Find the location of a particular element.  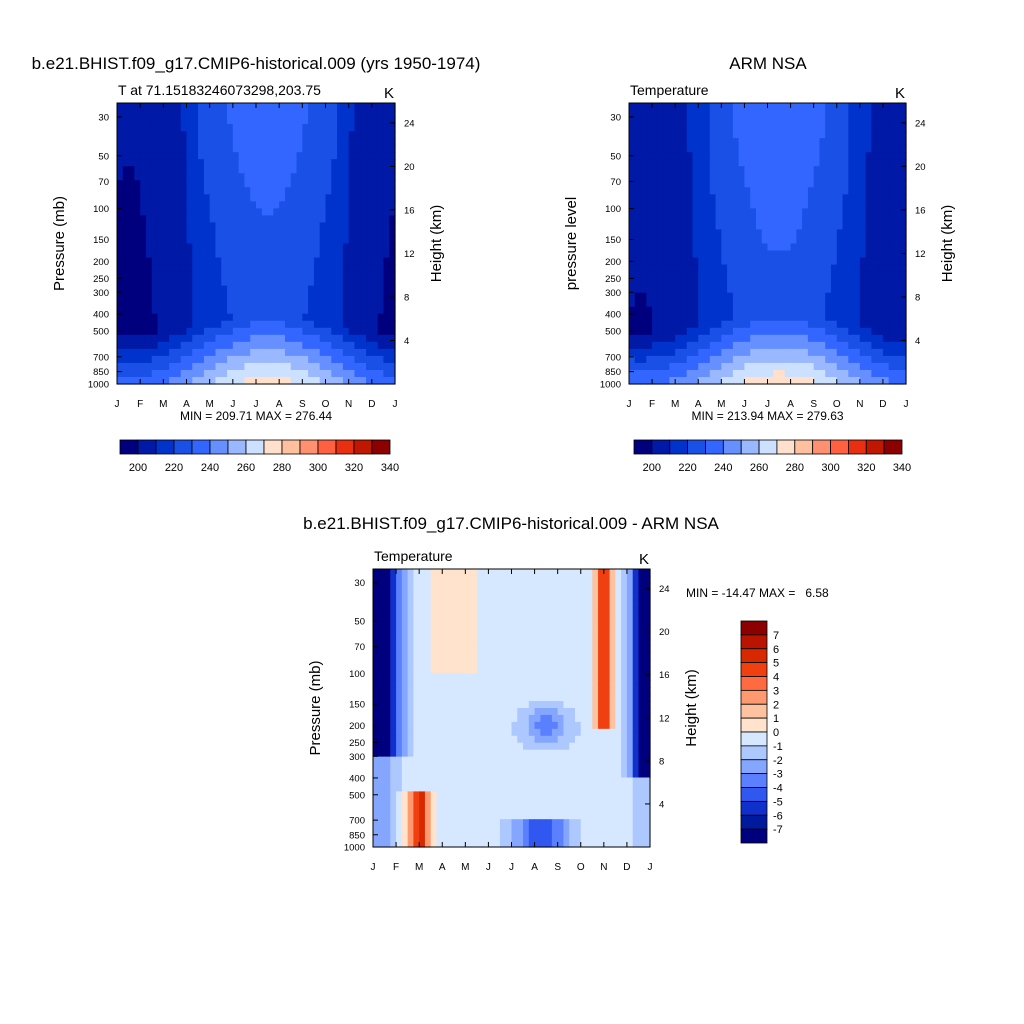

contour-field is located at coordinates (256, 244).